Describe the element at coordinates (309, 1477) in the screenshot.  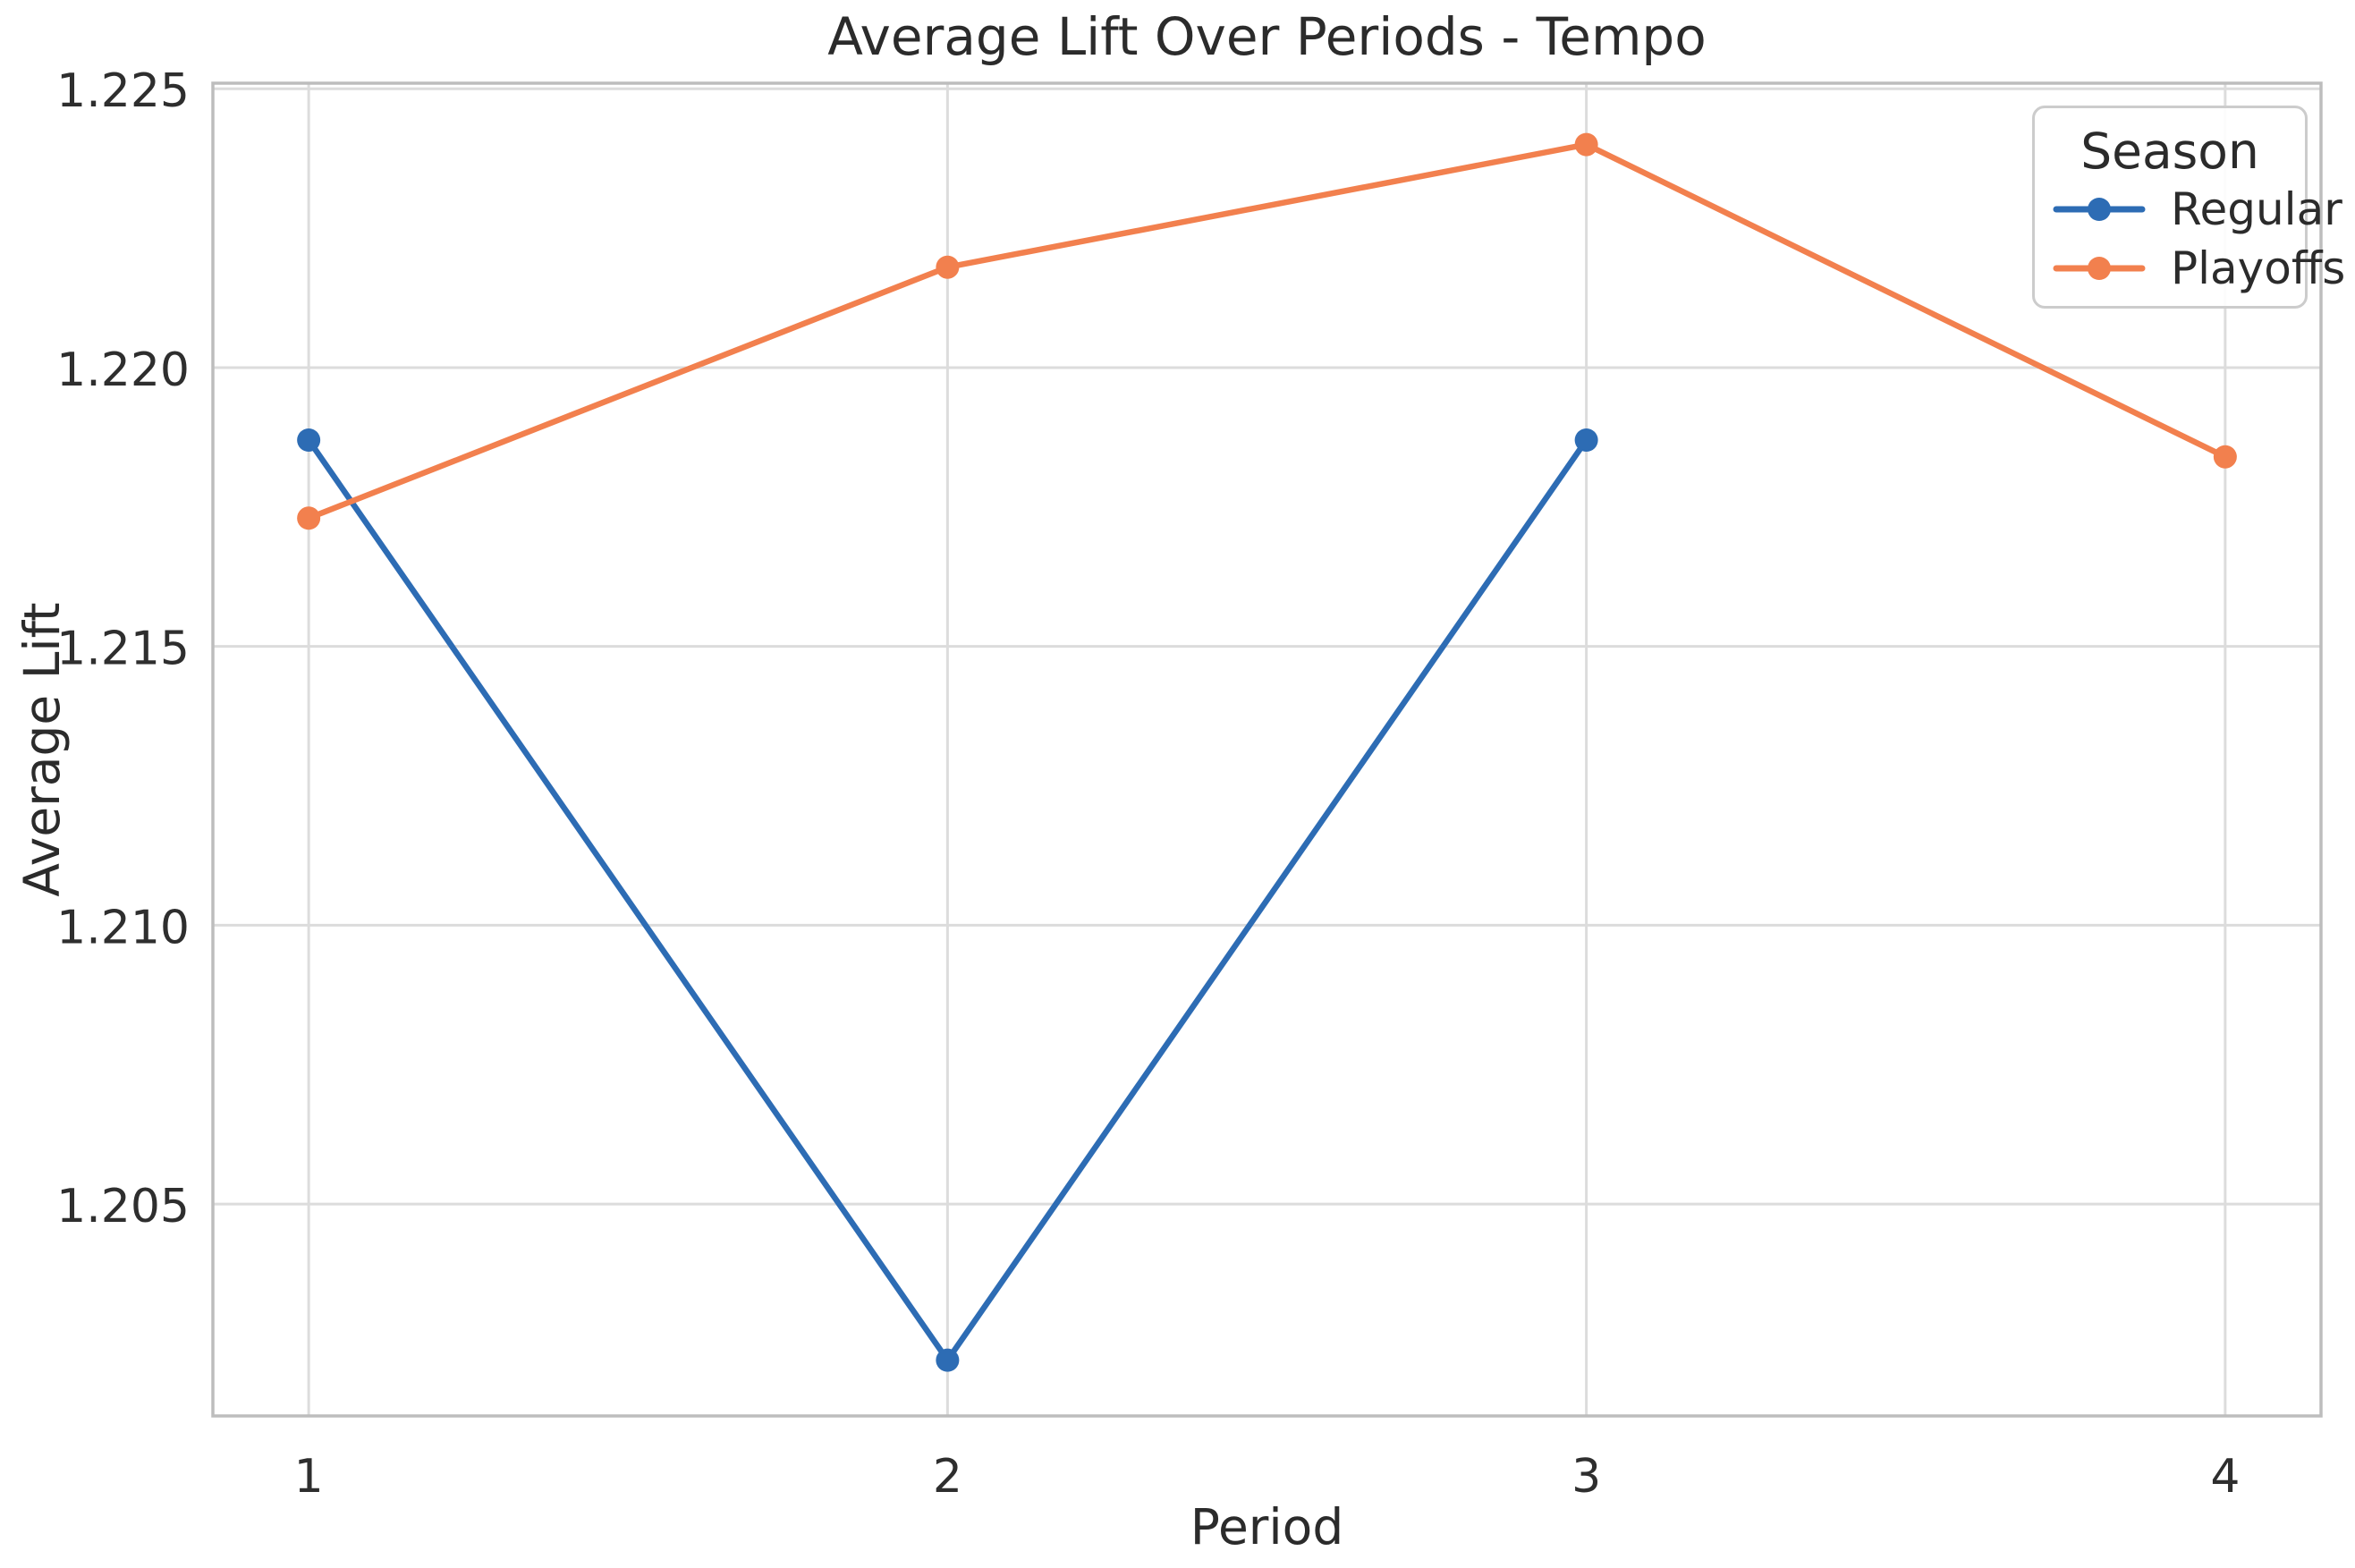
I see `svg-text: 1` at that location.